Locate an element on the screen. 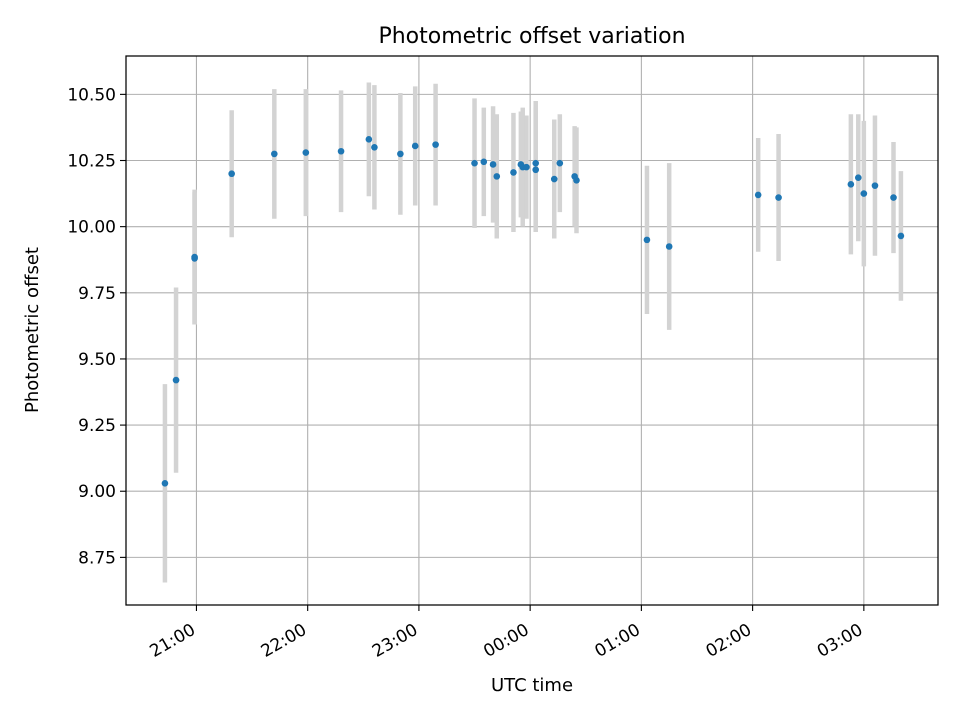 This screenshot has width=960, height=720. x-axis-ticks: 21:00 22:00 23:00 00:00 01:00 02:00 03:00 is located at coordinates (506, 633).